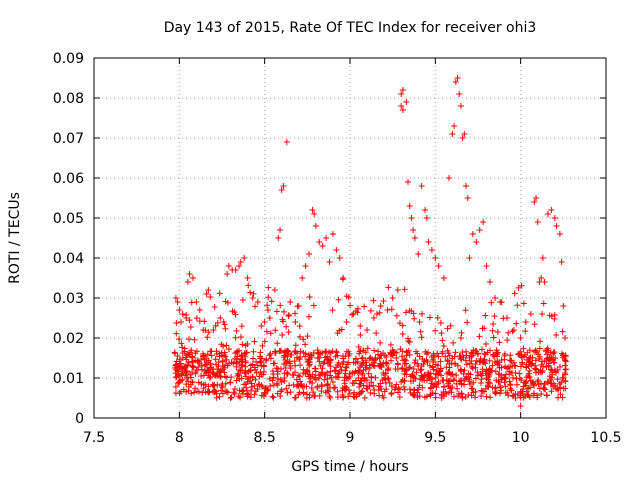 This screenshot has height=480, width=640. Describe the element at coordinates (349, 467) in the screenshot. I see `x-axis-label: GPS time / hours` at that location.